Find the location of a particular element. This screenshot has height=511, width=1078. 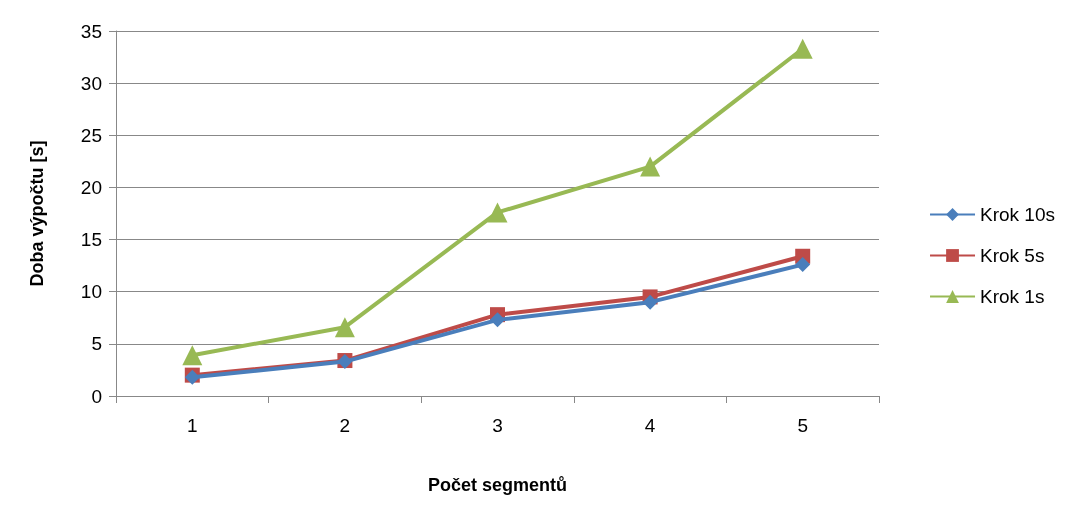

x-tick-label: 5 is located at coordinates (802, 425).